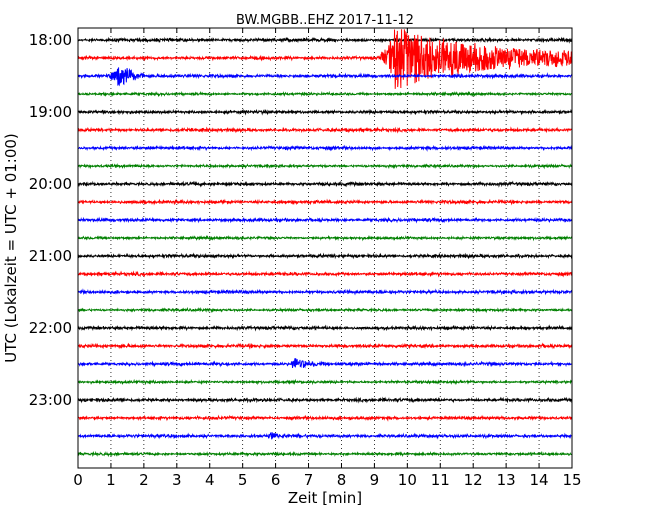 The width and height of the screenshot is (650, 520). Describe the element at coordinates (50, 256) in the screenshot. I see `y-tick-label: 21:00` at that location.